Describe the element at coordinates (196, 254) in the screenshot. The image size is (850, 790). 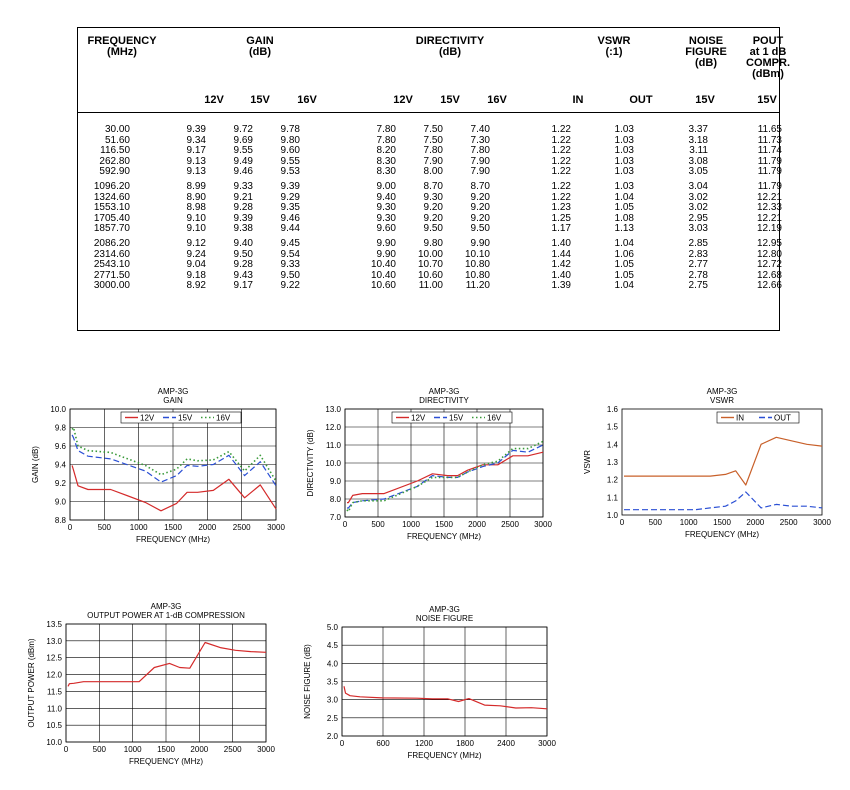
I see `cell-gain-12v: 9.24` at that location.